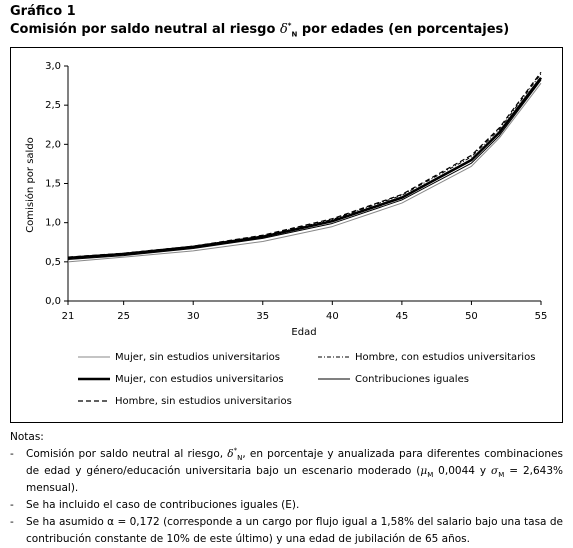 This screenshot has width=573, height=548. I want to click on subtitle-text: Comisión por saldo neutral al riesgo, so click(143, 29).